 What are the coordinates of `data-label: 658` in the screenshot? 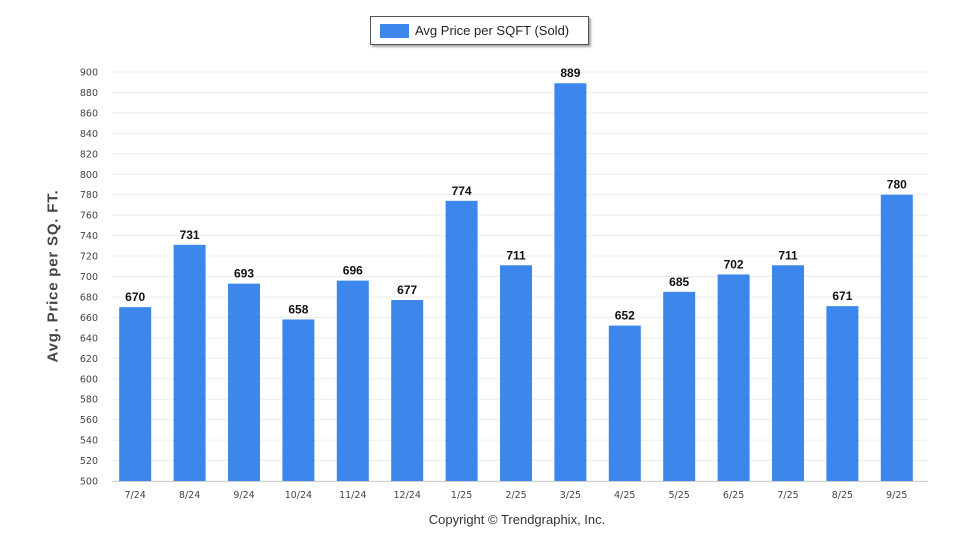 It's located at (298, 309).